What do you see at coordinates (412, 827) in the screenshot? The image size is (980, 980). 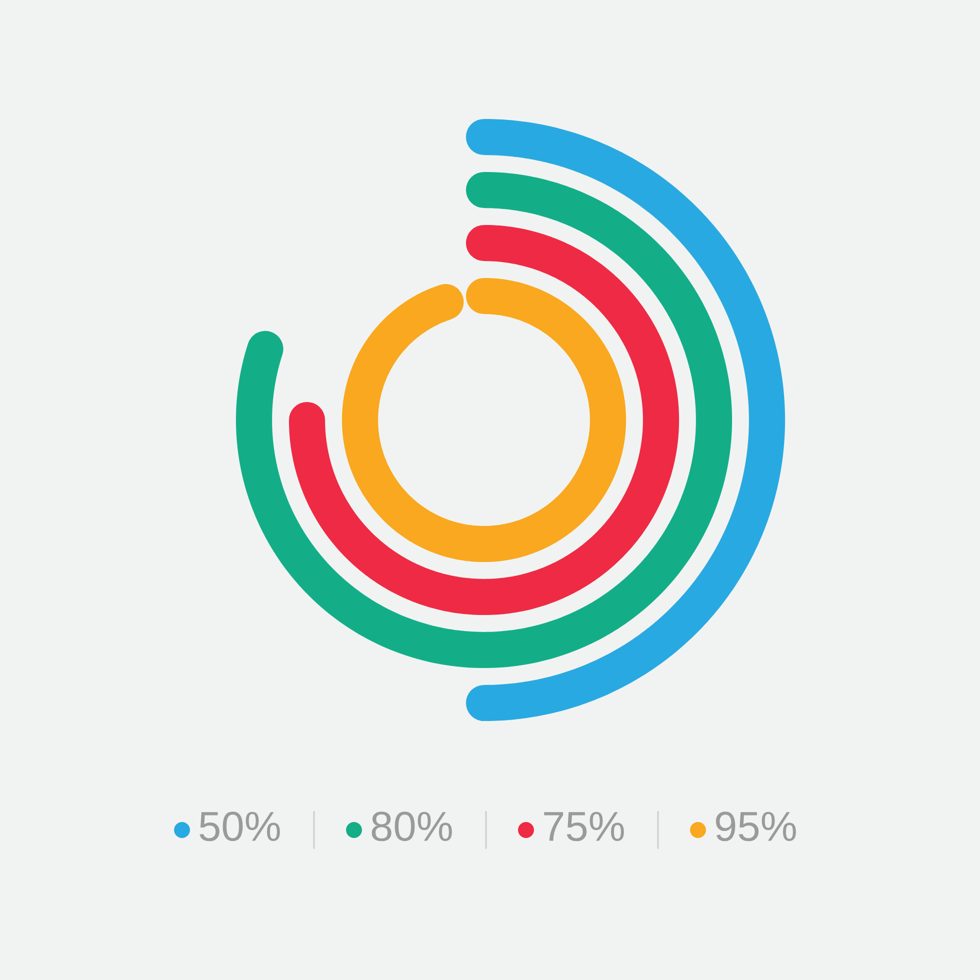 I see `data-label: 80%` at bounding box center [412, 827].